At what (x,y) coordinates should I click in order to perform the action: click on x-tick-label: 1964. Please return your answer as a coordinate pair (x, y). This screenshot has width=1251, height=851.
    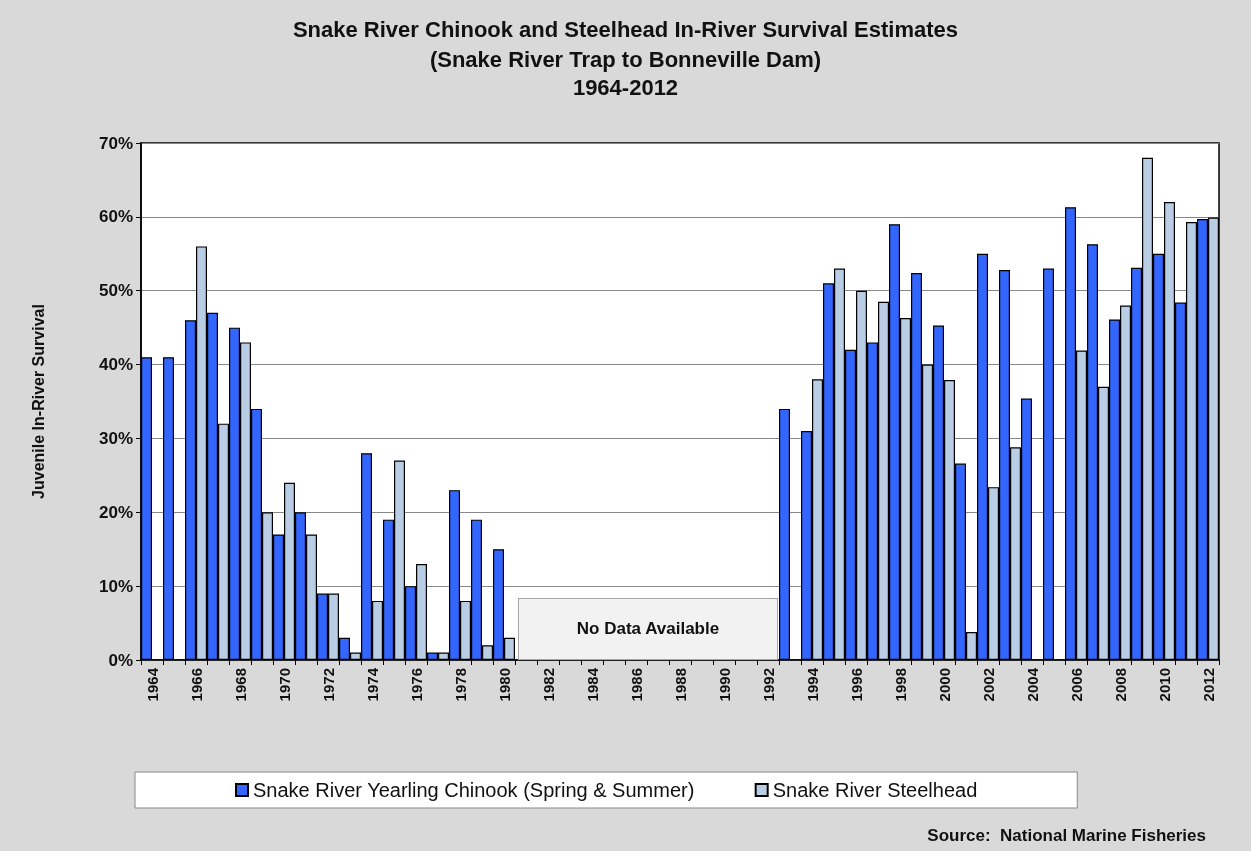
    Looking at the image, I should click on (152, 684).